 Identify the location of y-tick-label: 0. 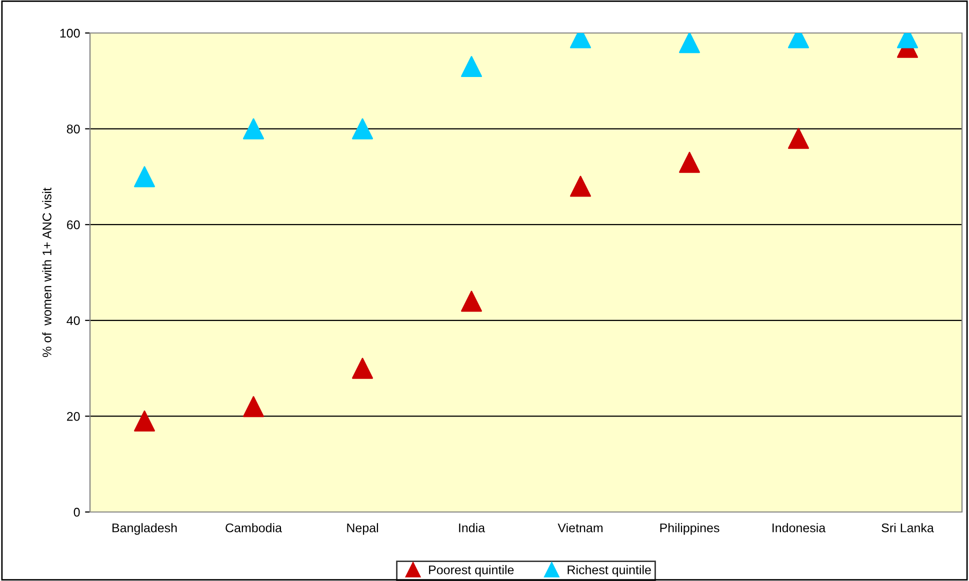
(77, 512).